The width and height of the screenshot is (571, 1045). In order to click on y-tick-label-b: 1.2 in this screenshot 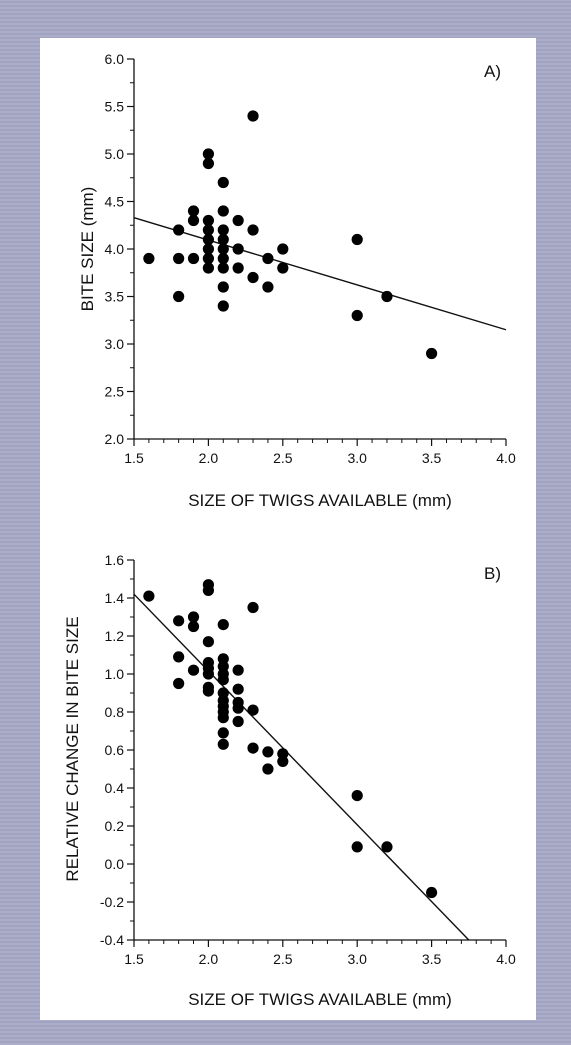, I will do `click(115, 636)`.